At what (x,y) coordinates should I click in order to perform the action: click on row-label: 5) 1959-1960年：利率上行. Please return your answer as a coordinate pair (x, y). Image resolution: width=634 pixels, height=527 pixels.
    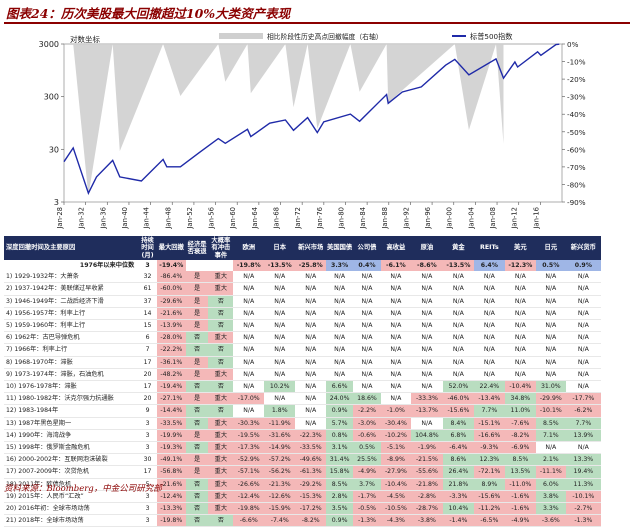
    Looking at the image, I should click on (71, 326).